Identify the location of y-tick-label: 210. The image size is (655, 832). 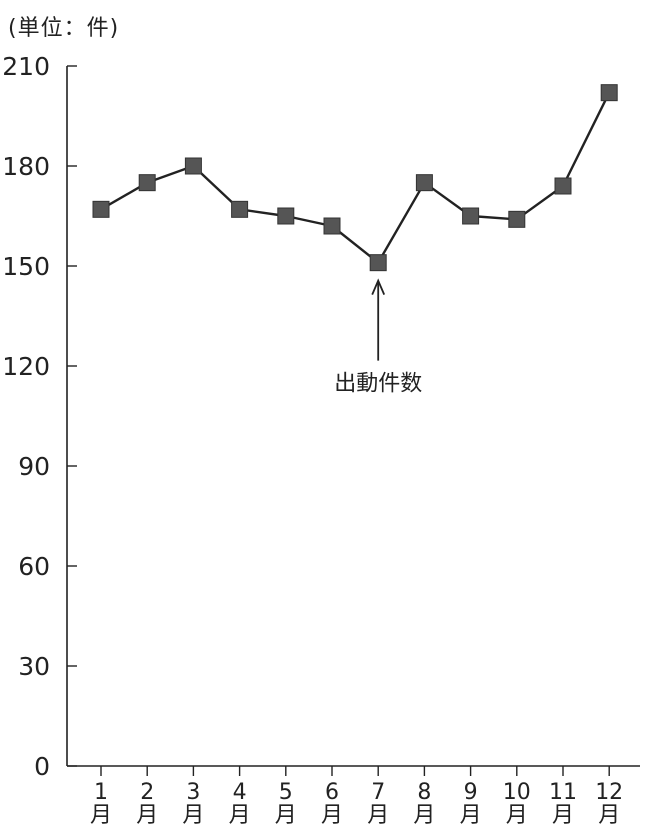
(26, 66).